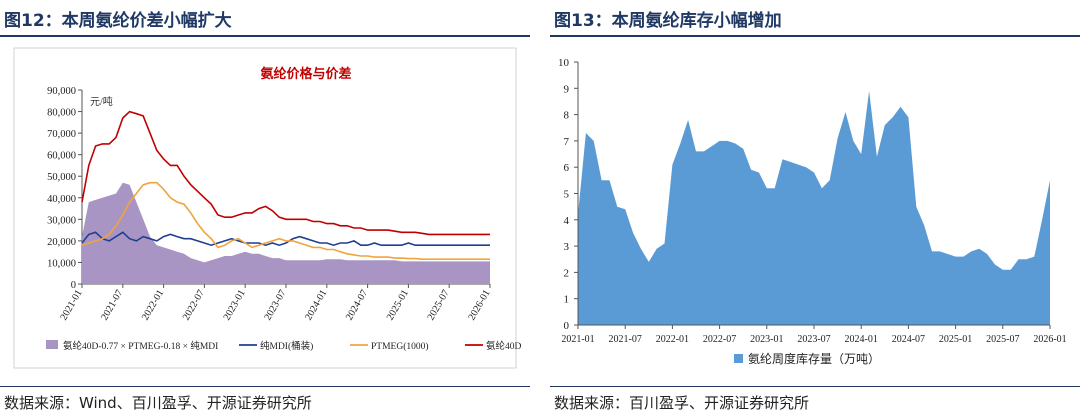 This screenshot has height=418, width=1080. What do you see at coordinates (286, 346) in the screenshot?
I see `legend-label: 纯MDI(桶装)` at bounding box center [286, 346].